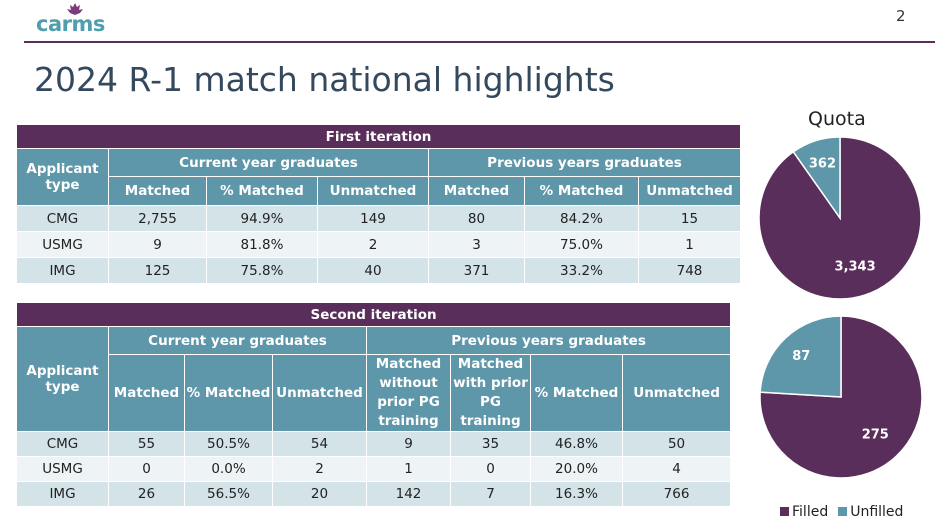 The height and width of the screenshot is (530, 945). Describe the element at coordinates (490, 494) in the screenshot. I see `cell: 7` at that location.